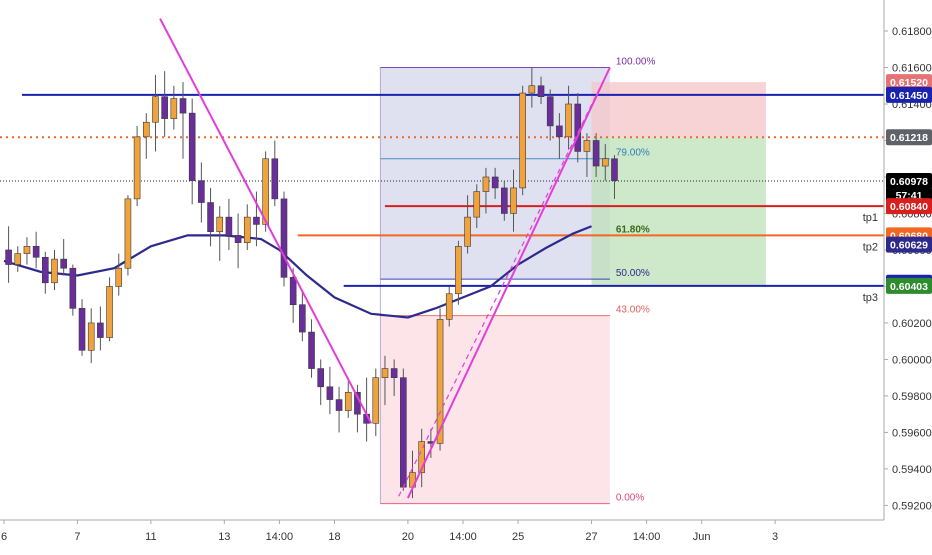 This screenshot has width=932, height=555. What do you see at coordinates (912, 360) in the screenshot?
I see `y-tick-label: 0.60000` at bounding box center [912, 360].